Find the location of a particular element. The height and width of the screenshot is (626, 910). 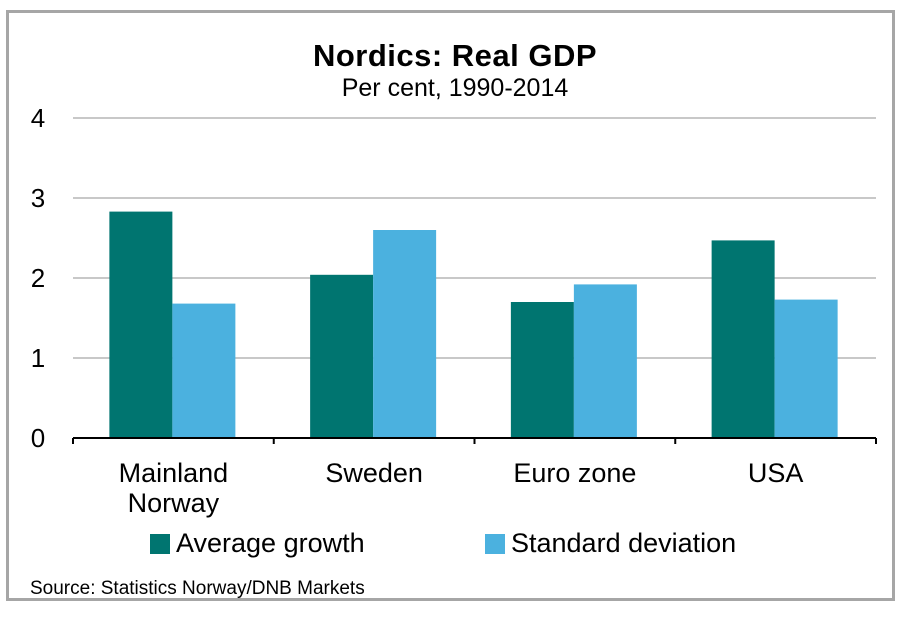

chart-subtitle: Per cent, 1990-2014 is located at coordinates (455, 88).